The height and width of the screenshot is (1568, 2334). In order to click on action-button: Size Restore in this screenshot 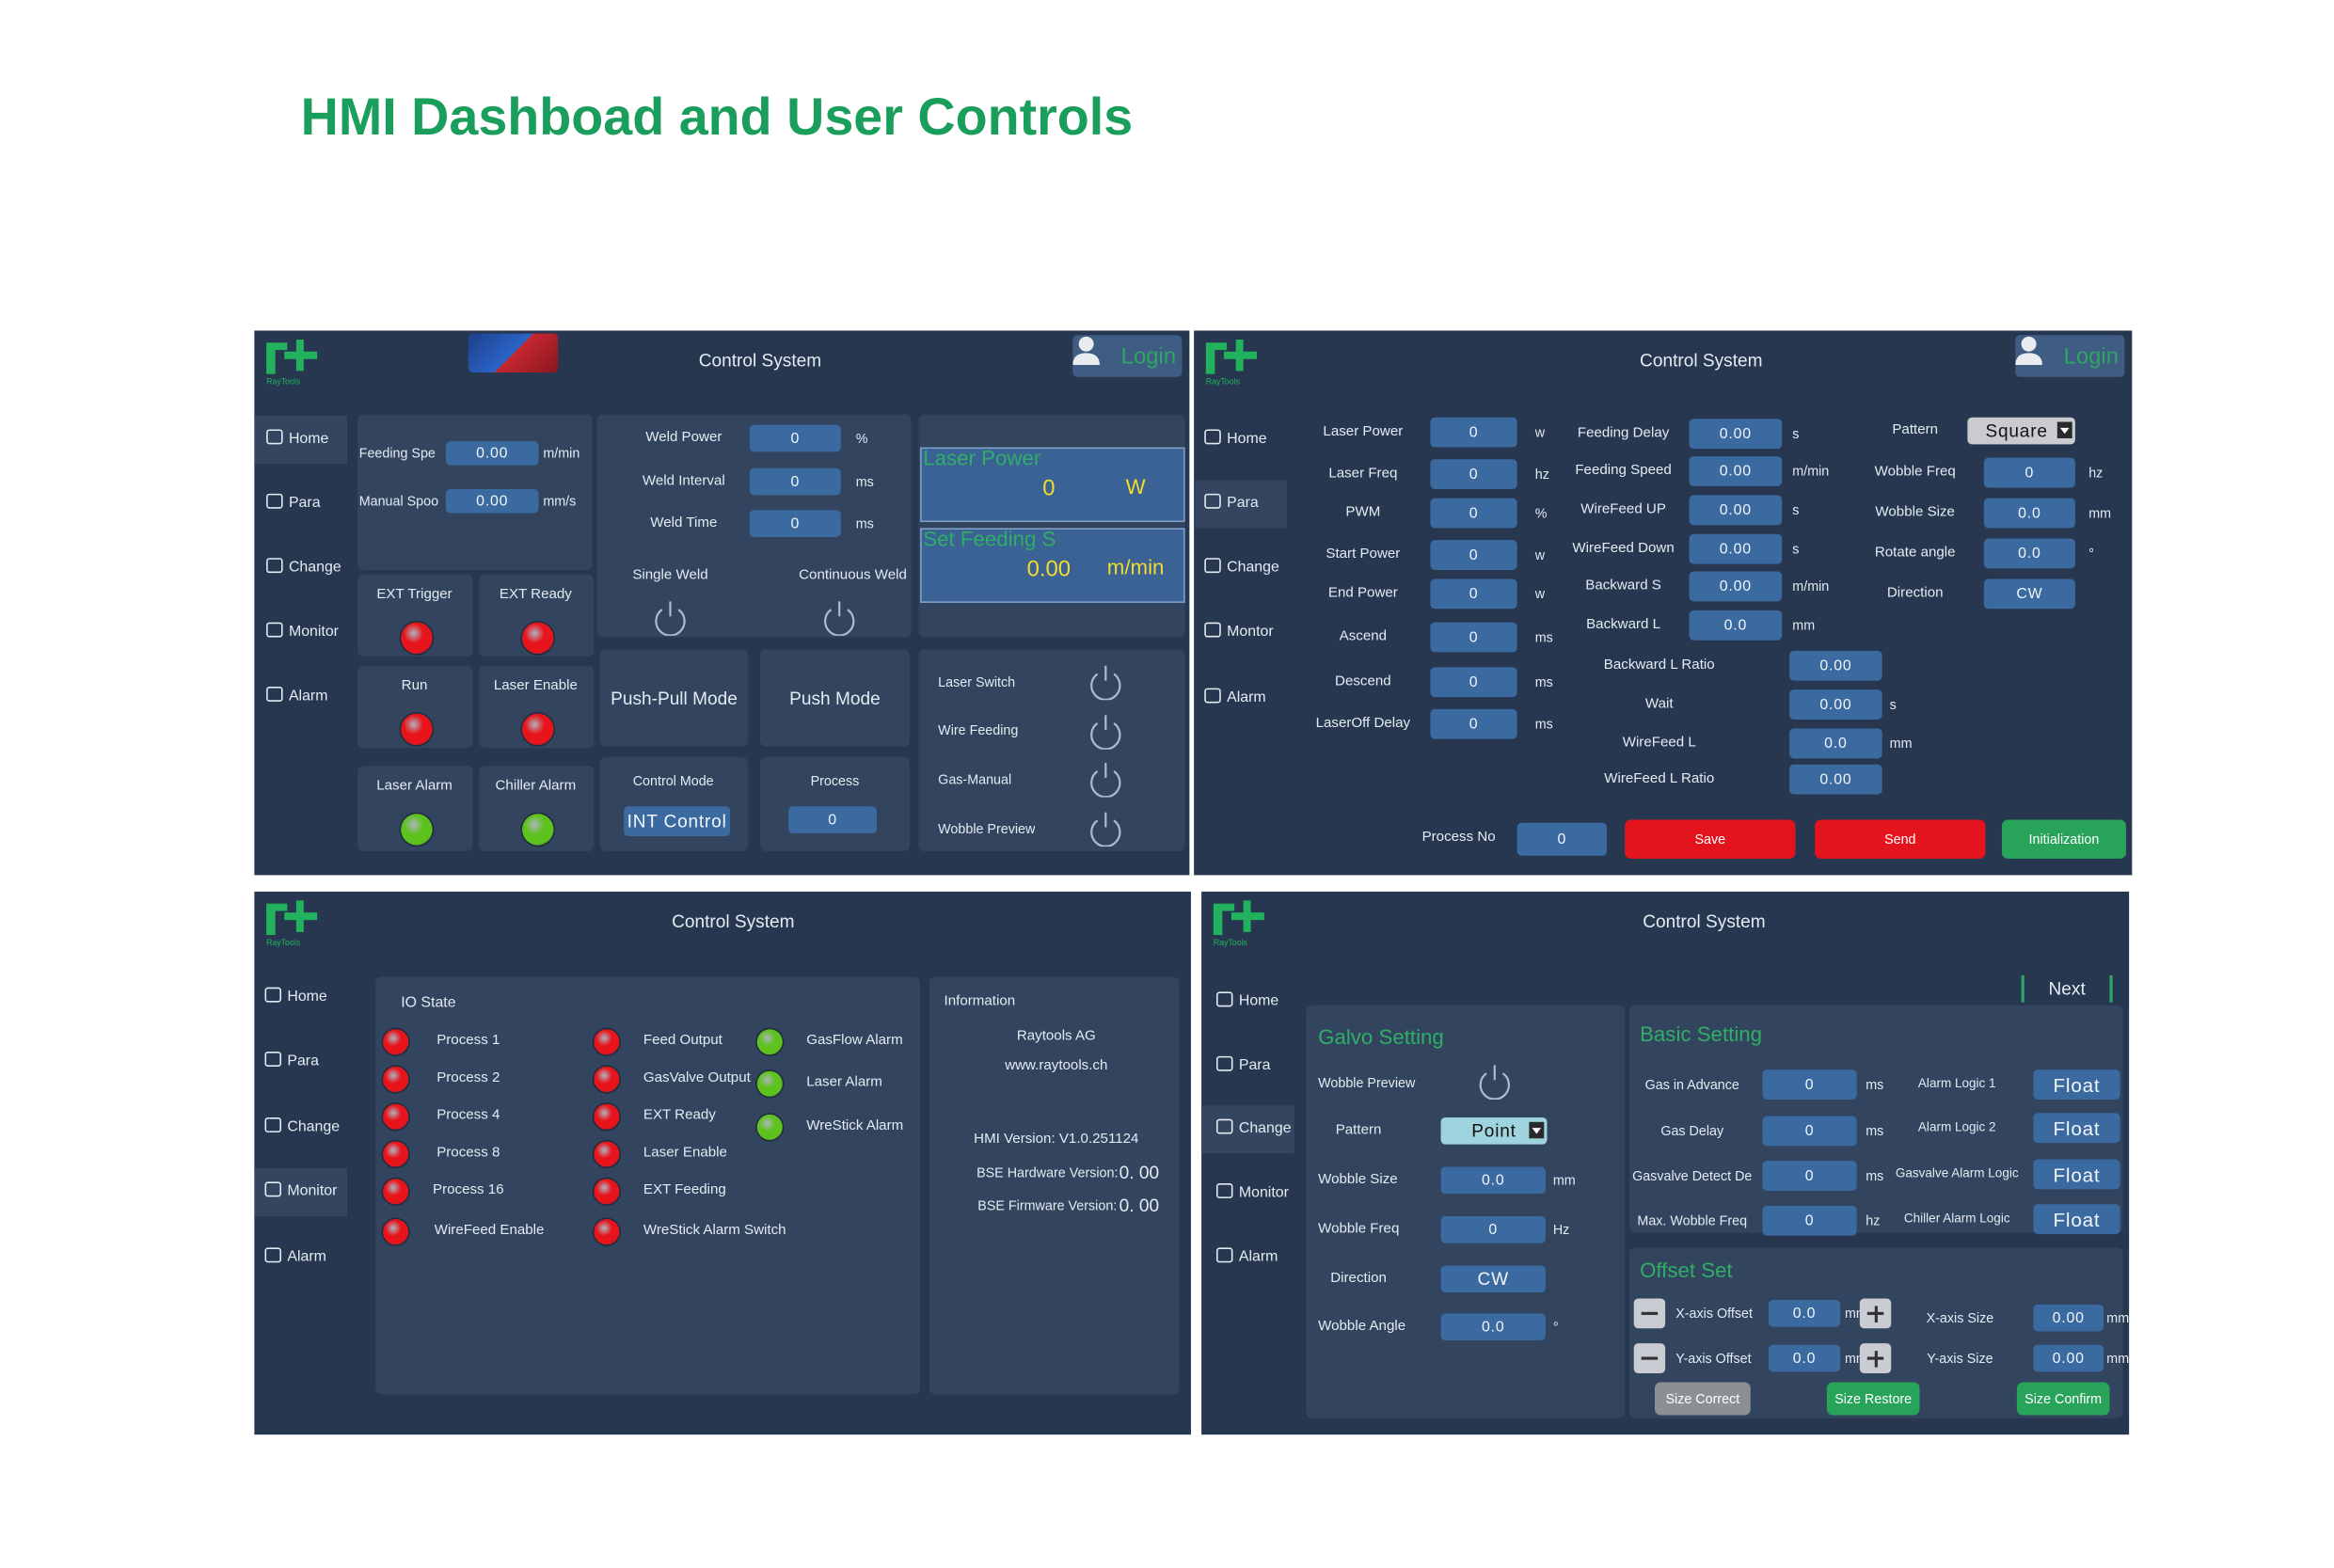, I will do `click(1873, 1399)`.